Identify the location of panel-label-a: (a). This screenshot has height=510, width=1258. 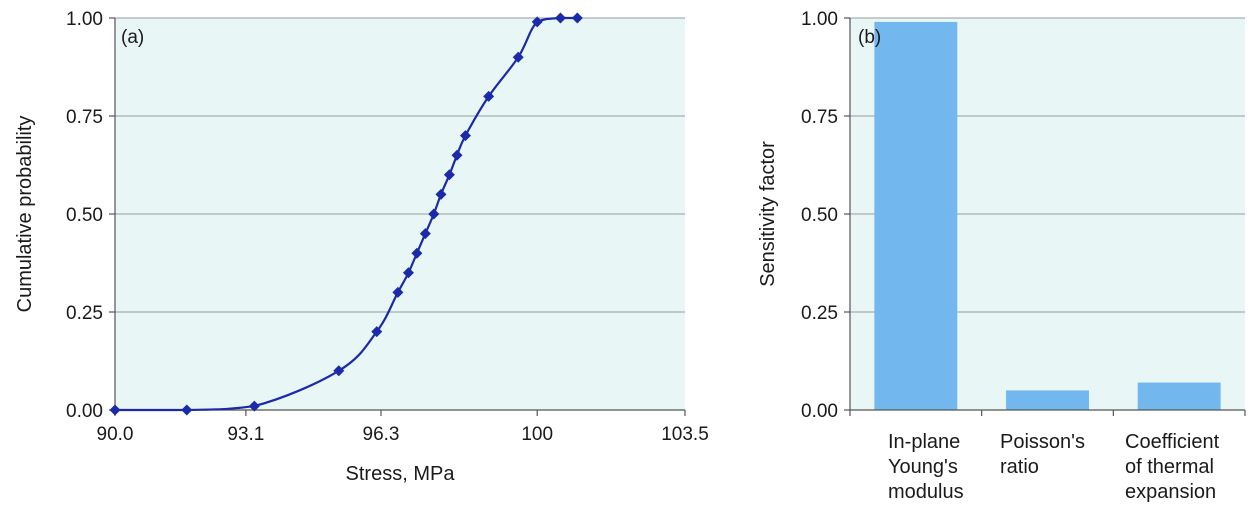
(132, 37).